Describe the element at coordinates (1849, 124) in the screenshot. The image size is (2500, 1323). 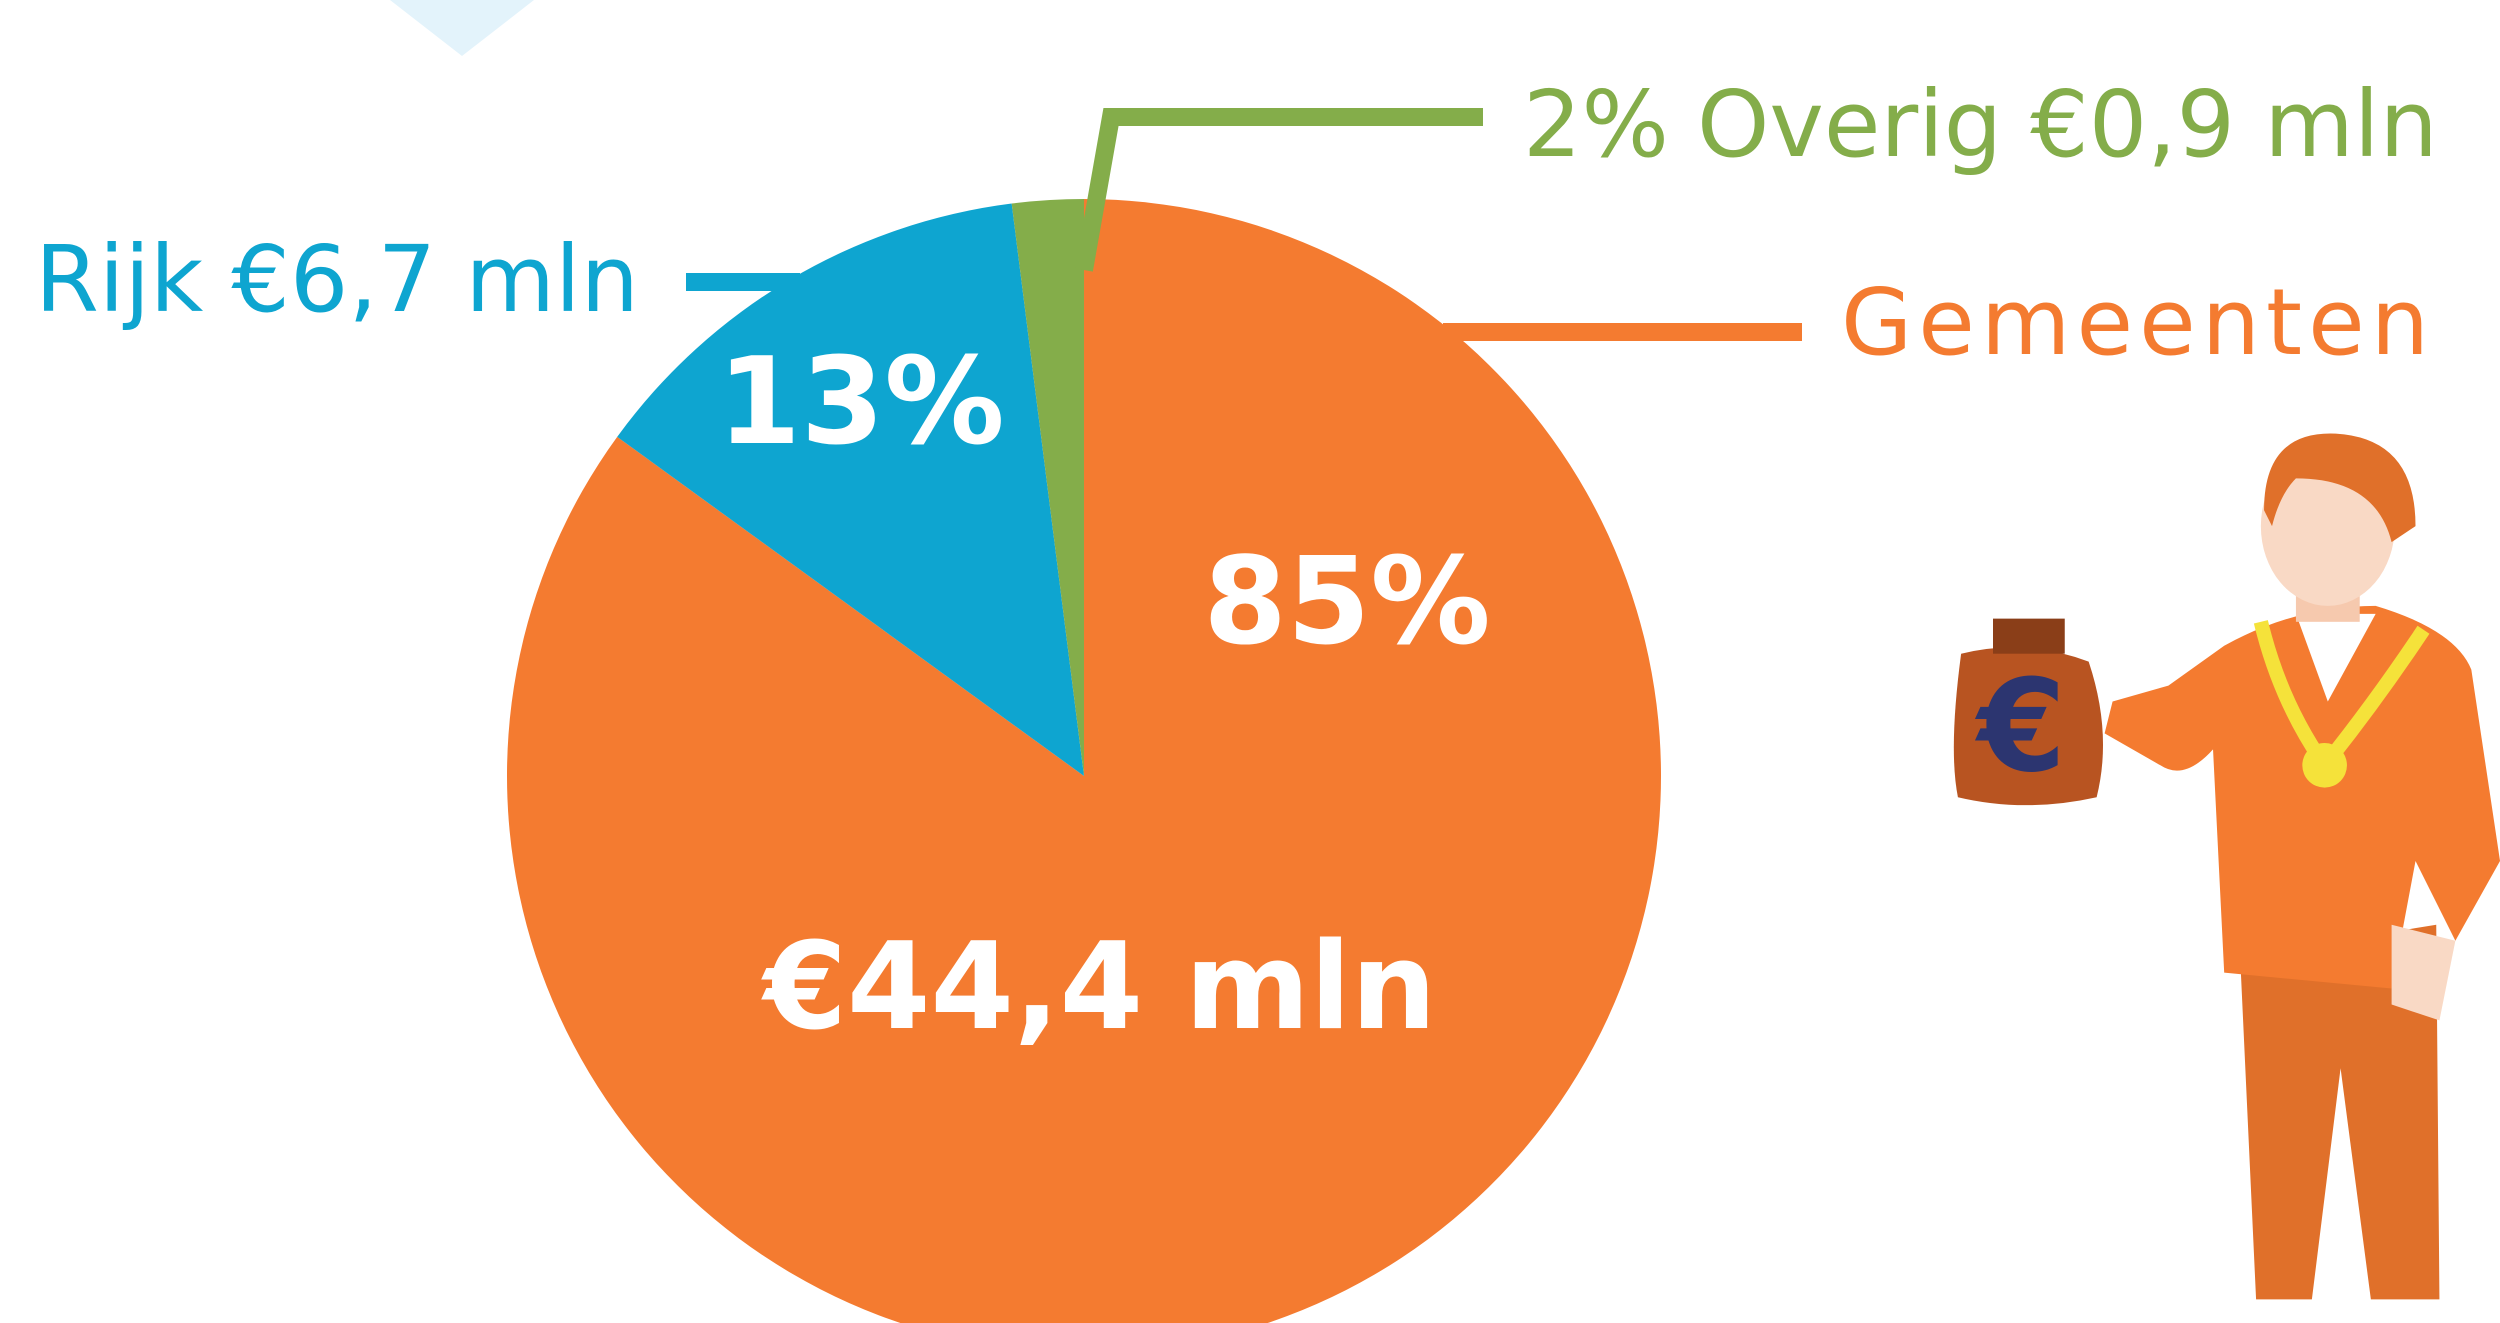
I see `category-label: Overig` at that location.